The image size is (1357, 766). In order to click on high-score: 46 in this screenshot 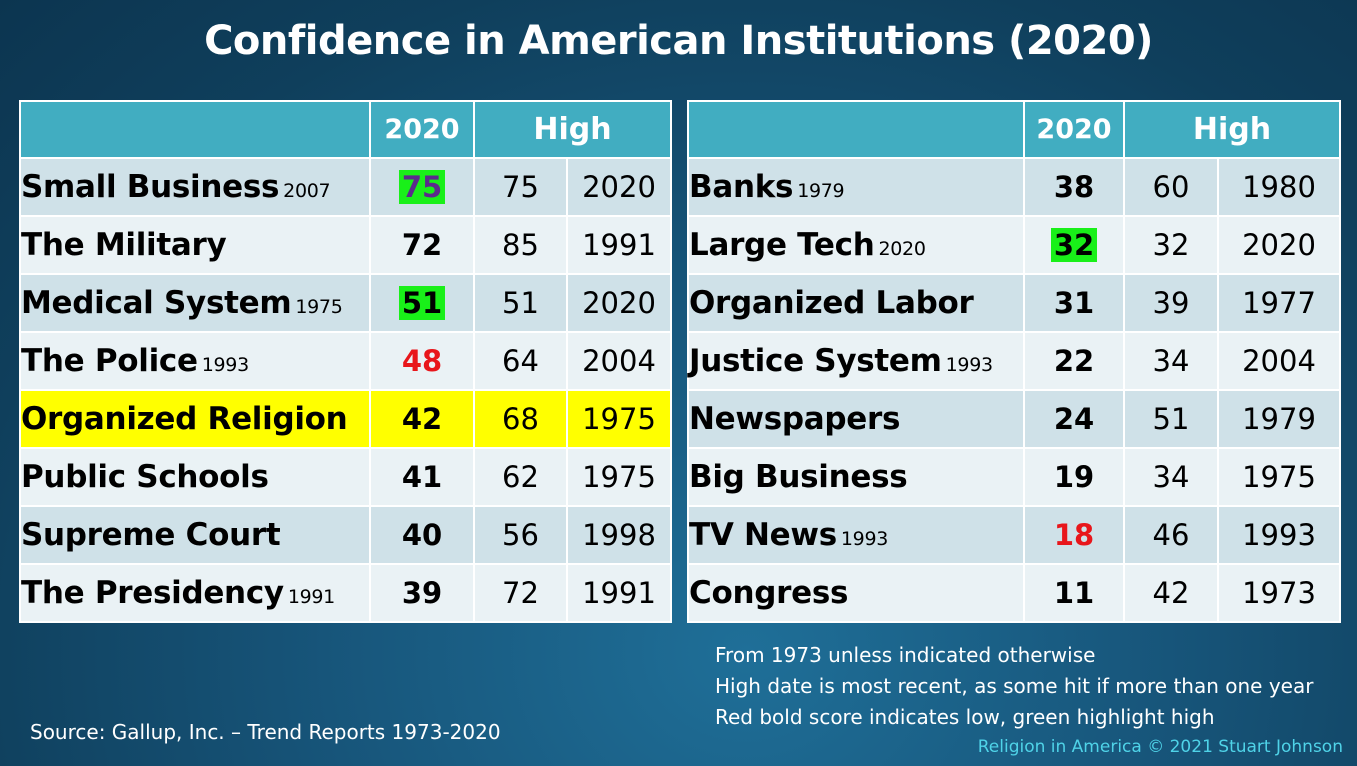, I will do `click(1171, 535)`.